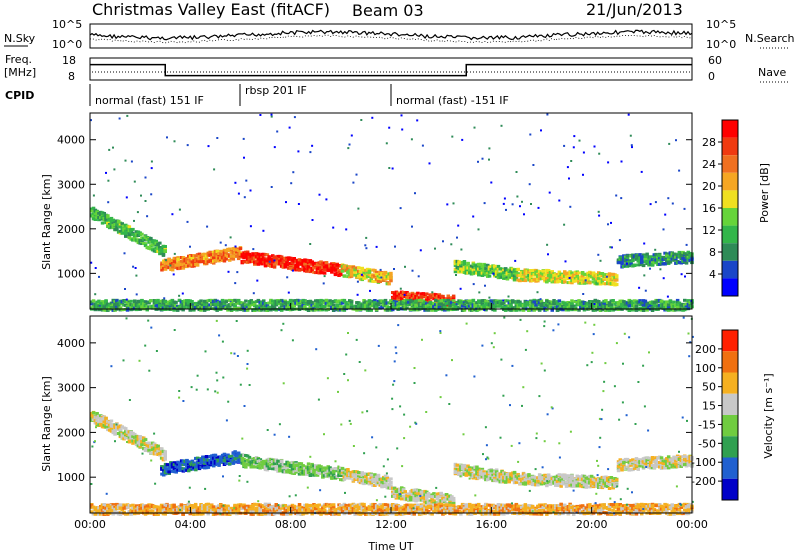 This screenshot has height=554, width=800. I want to click on noise-right-tick-top: 10^5, so click(721, 24).